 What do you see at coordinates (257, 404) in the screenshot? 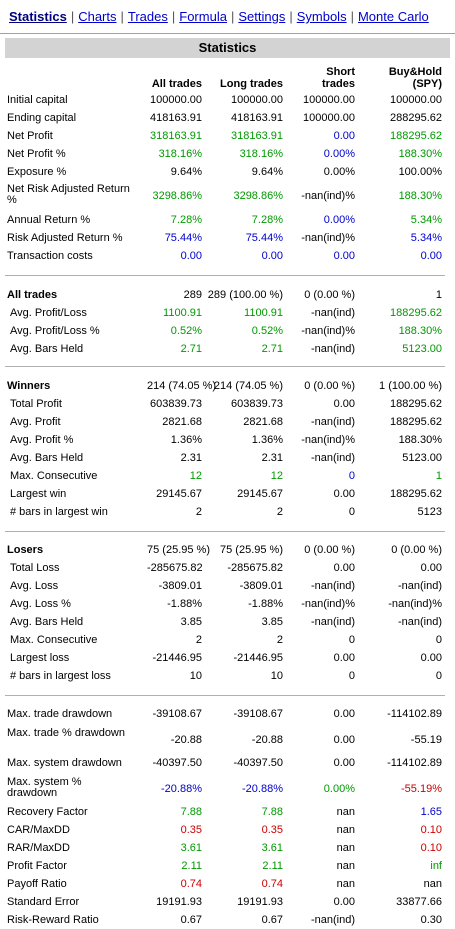
I see `cell-long-trades: 603839.73` at bounding box center [257, 404].